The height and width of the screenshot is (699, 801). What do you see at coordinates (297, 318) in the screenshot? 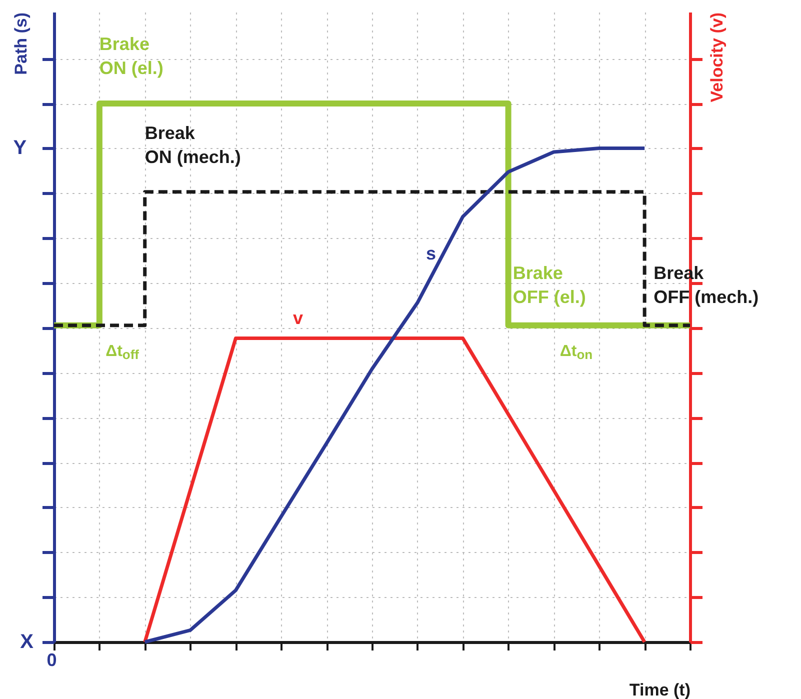
I see `series-label: v` at bounding box center [297, 318].